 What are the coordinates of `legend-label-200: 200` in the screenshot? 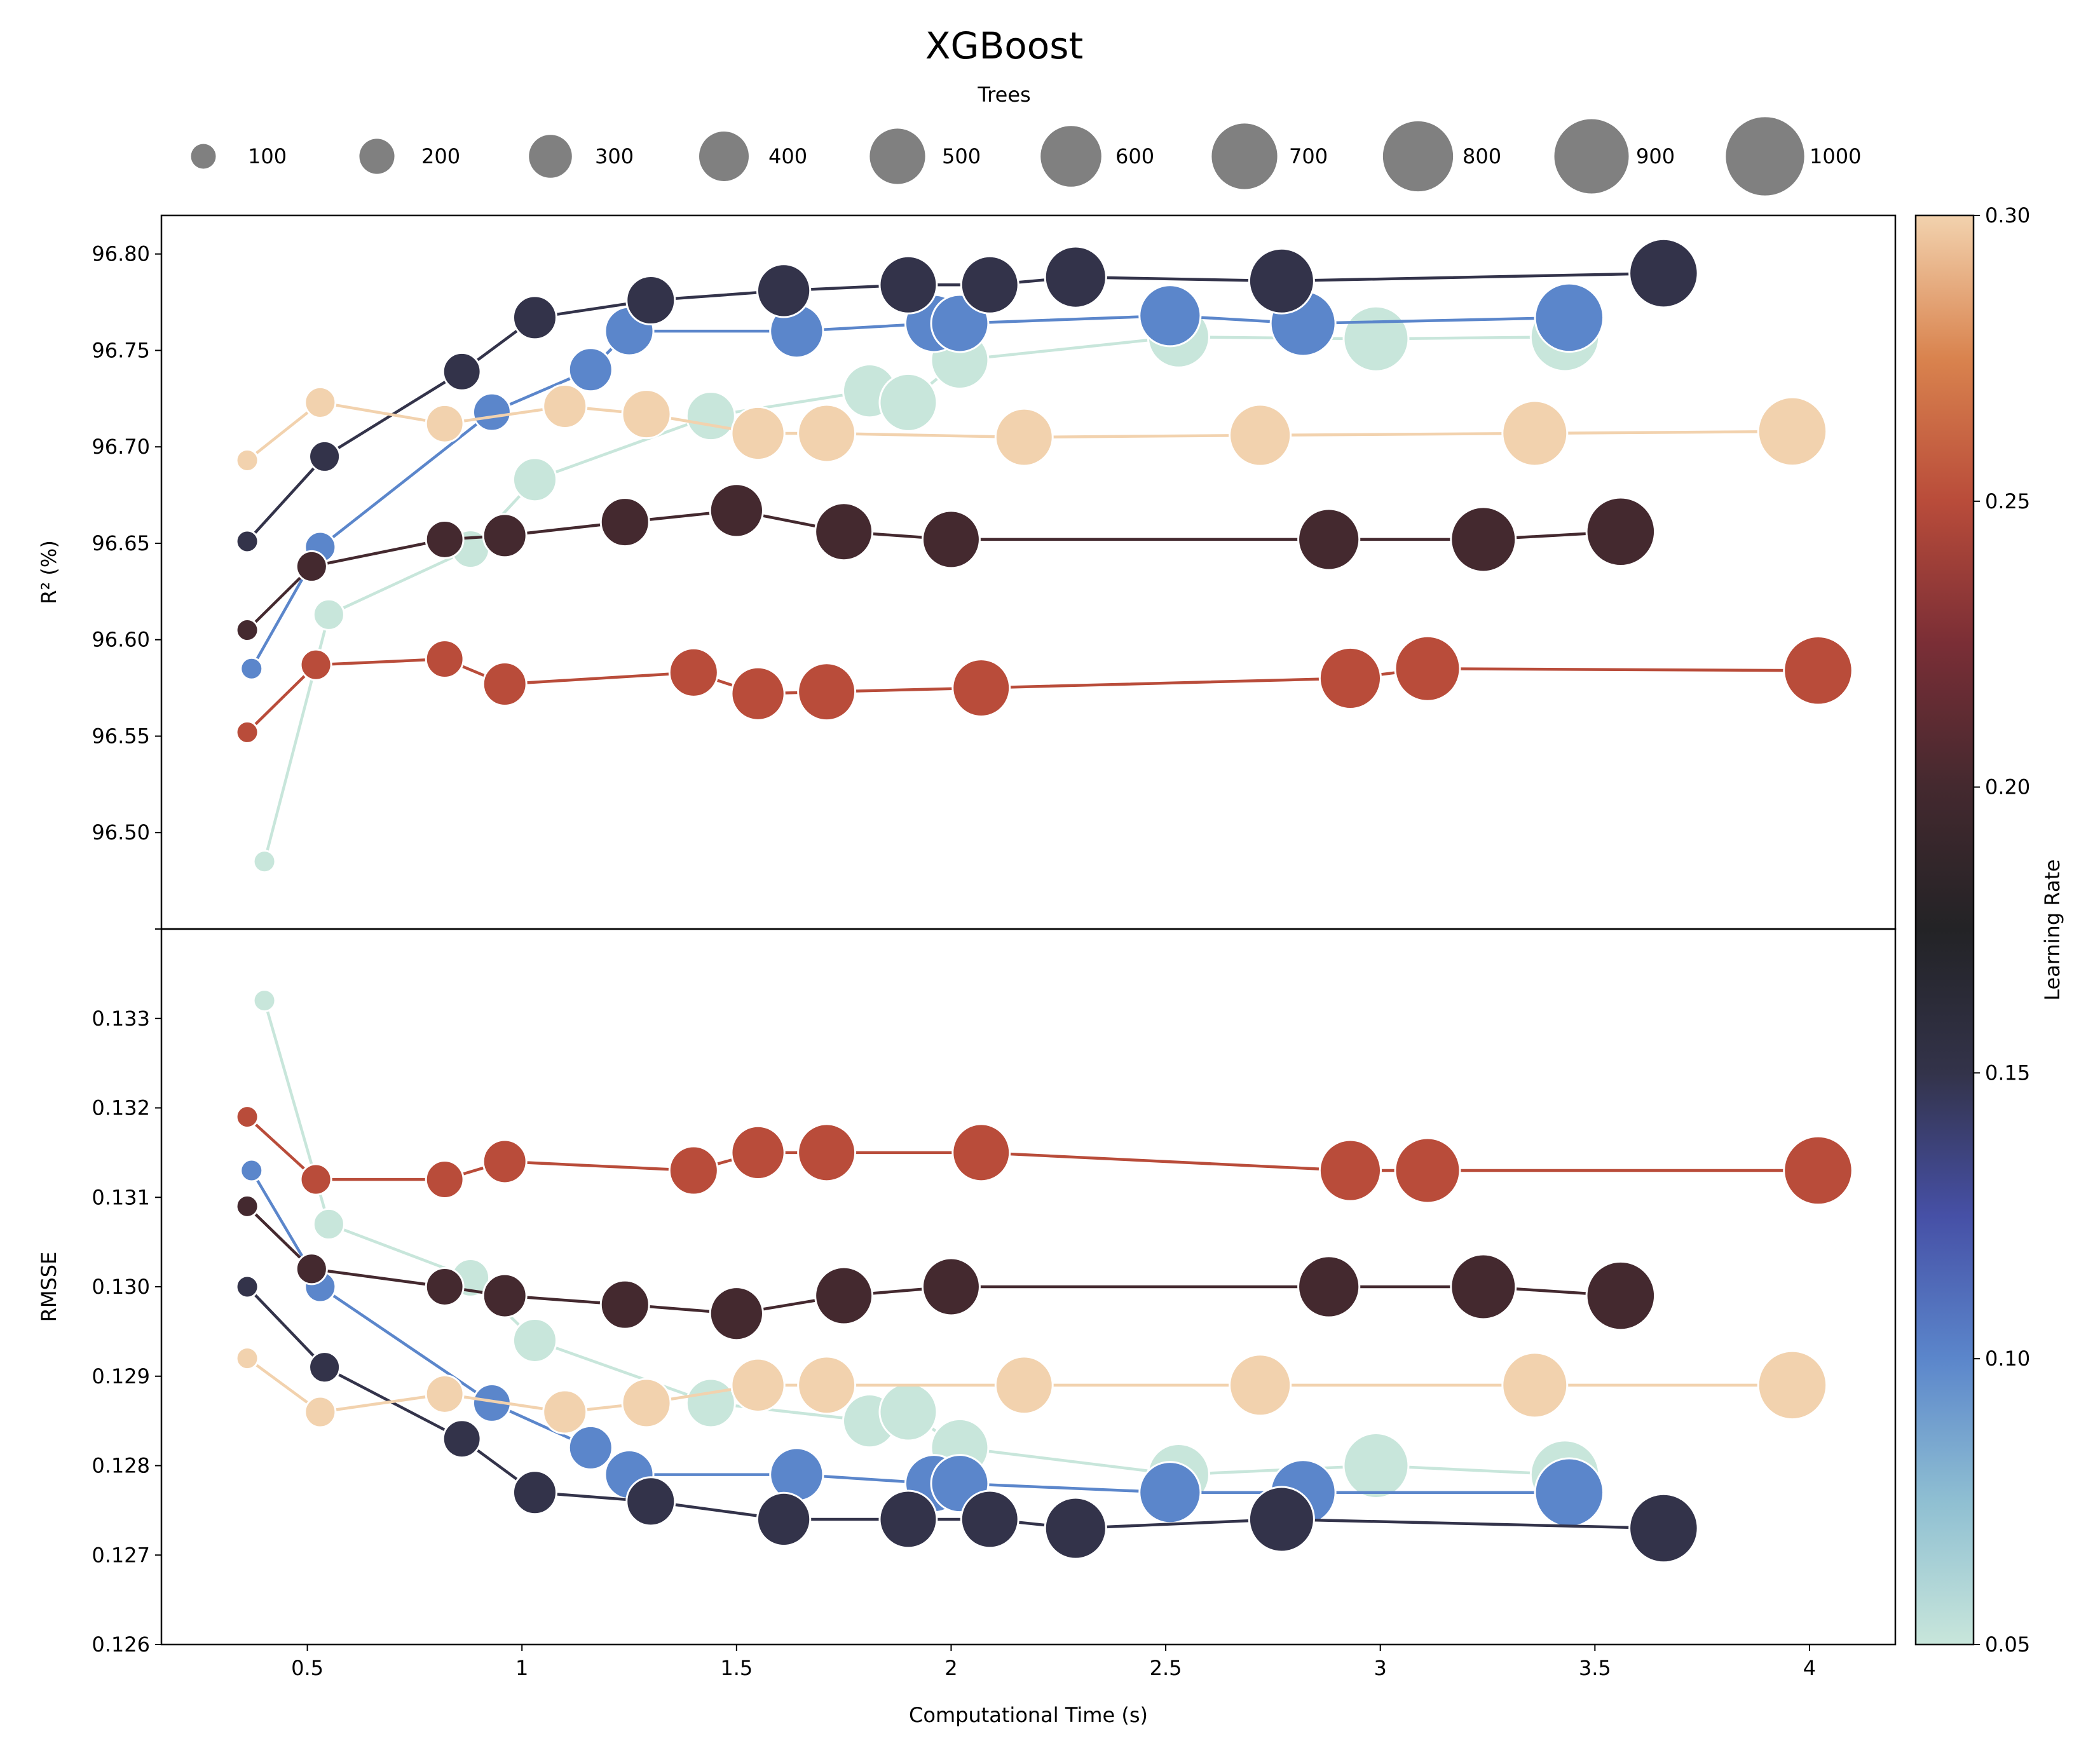 It's located at (440, 156).